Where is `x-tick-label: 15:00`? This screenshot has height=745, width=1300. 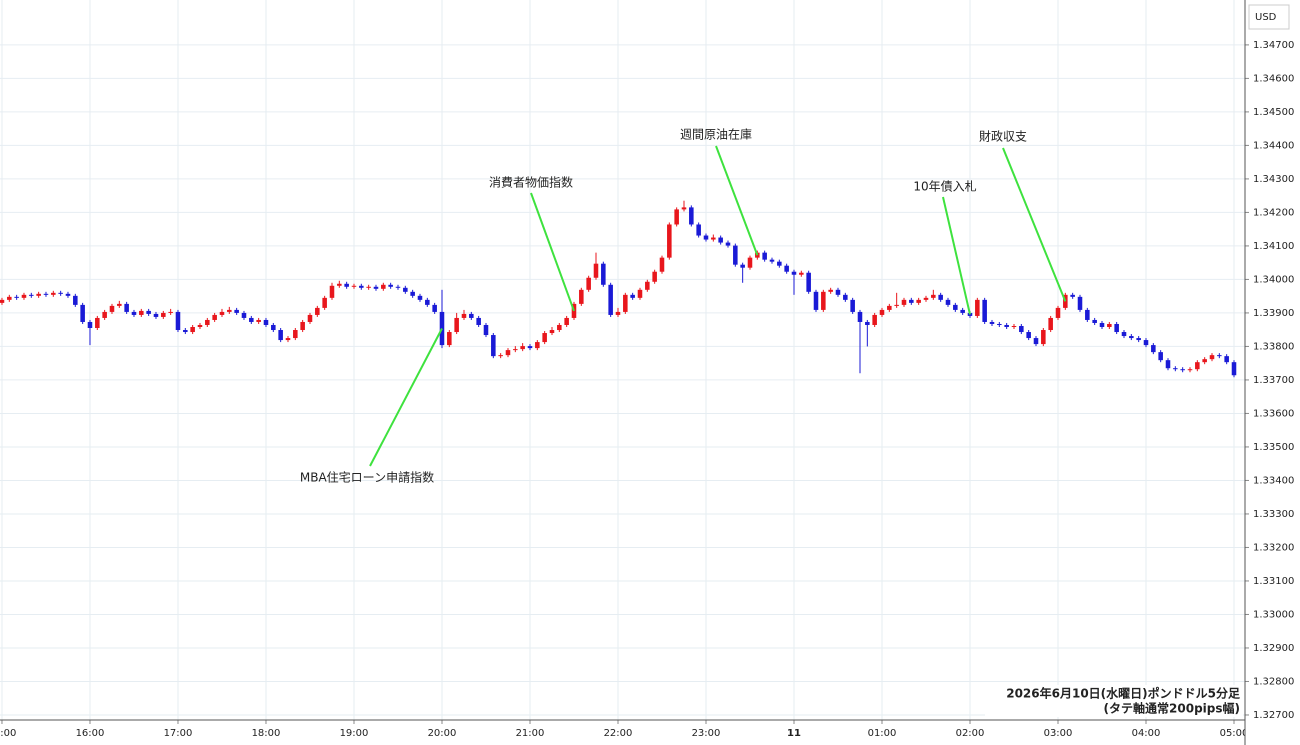
x-tick-label: 15:00 is located at coordinates (8, 733).